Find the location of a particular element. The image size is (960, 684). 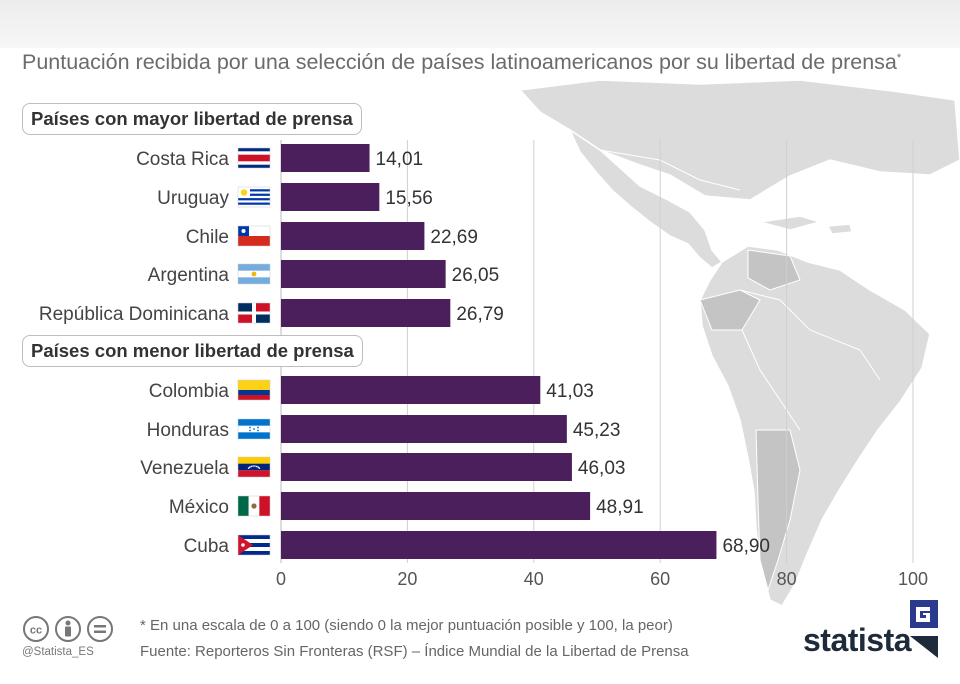

value-label-mexico: 48,91 is located at coordinates (620, 507).